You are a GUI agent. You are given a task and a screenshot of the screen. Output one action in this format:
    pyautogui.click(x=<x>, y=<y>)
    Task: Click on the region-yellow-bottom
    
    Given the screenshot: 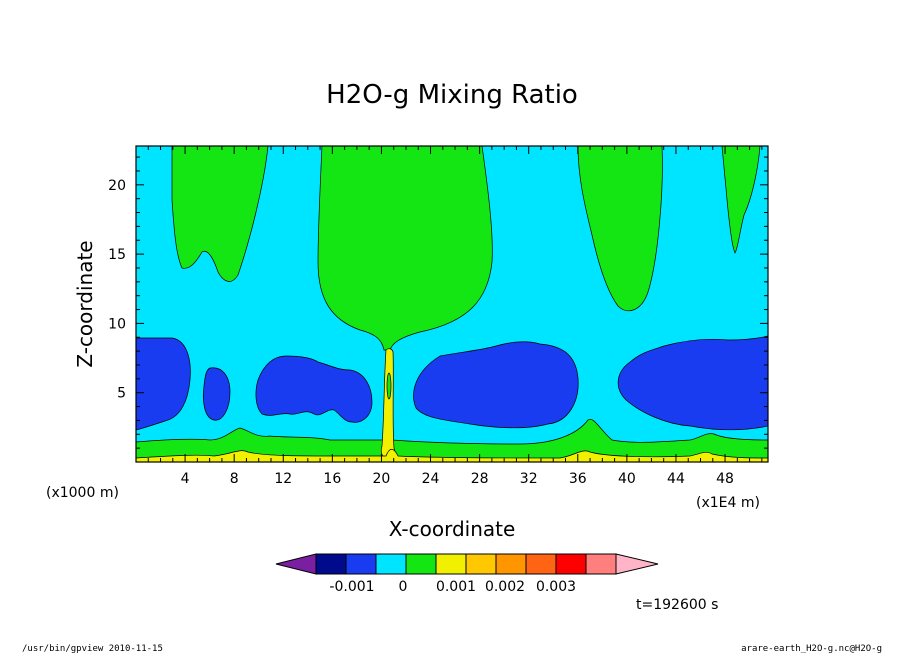 What is the action you would take?
    pyautogui.click(x=452, y=455)
    